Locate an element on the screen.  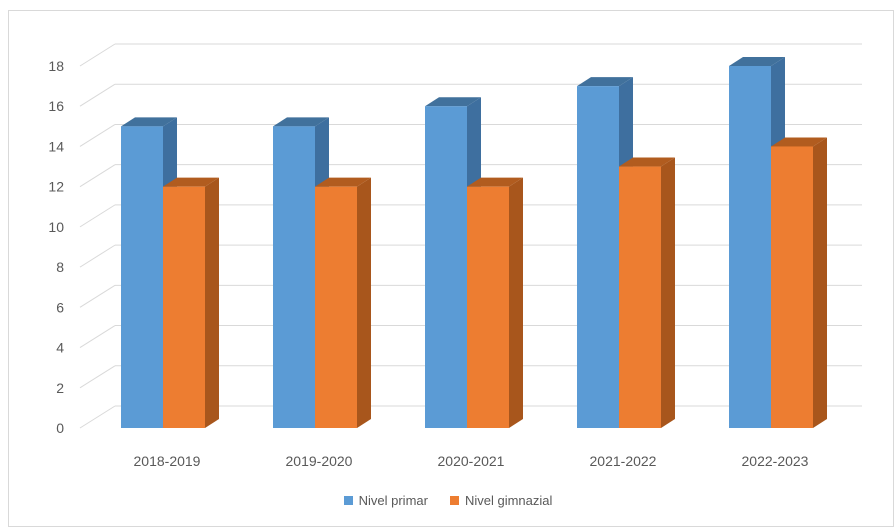
y-tick-label: 0 is located at coordinates (60, 428).